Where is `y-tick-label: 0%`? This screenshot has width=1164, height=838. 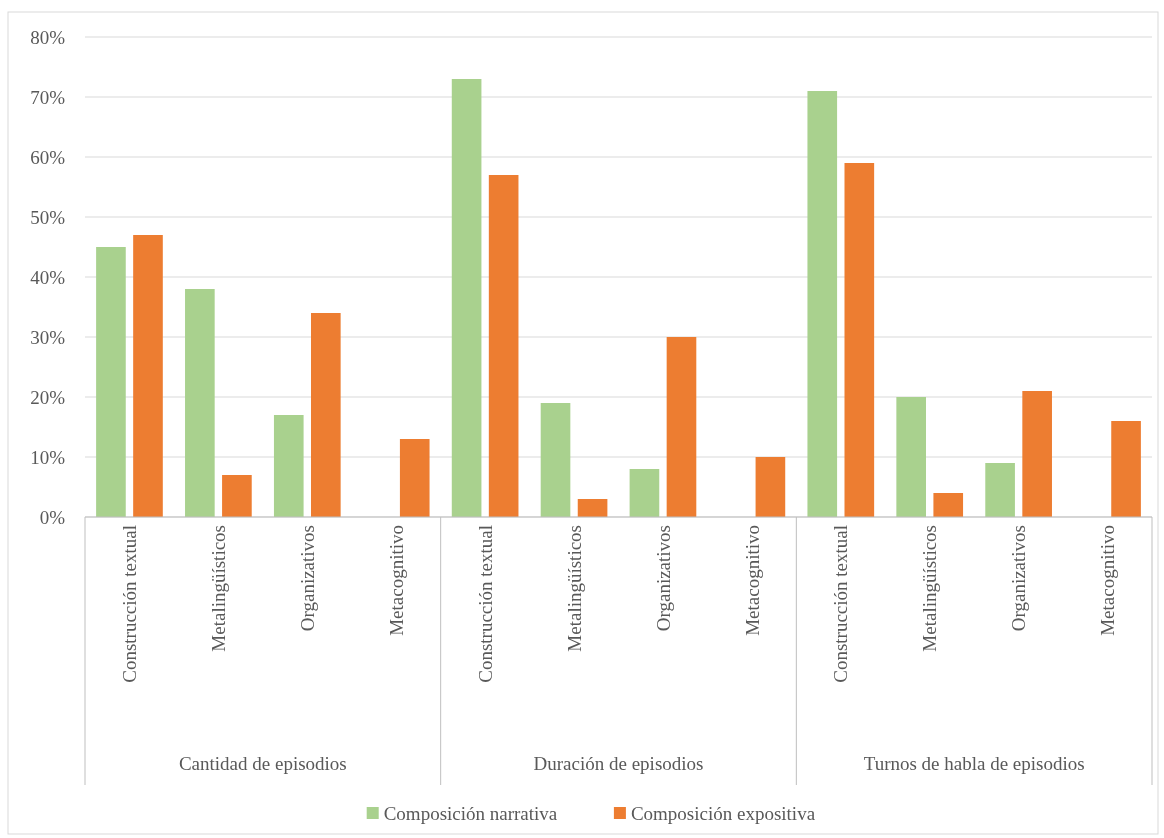 y-tick-label: 0% is located at coordinates (52, 517).